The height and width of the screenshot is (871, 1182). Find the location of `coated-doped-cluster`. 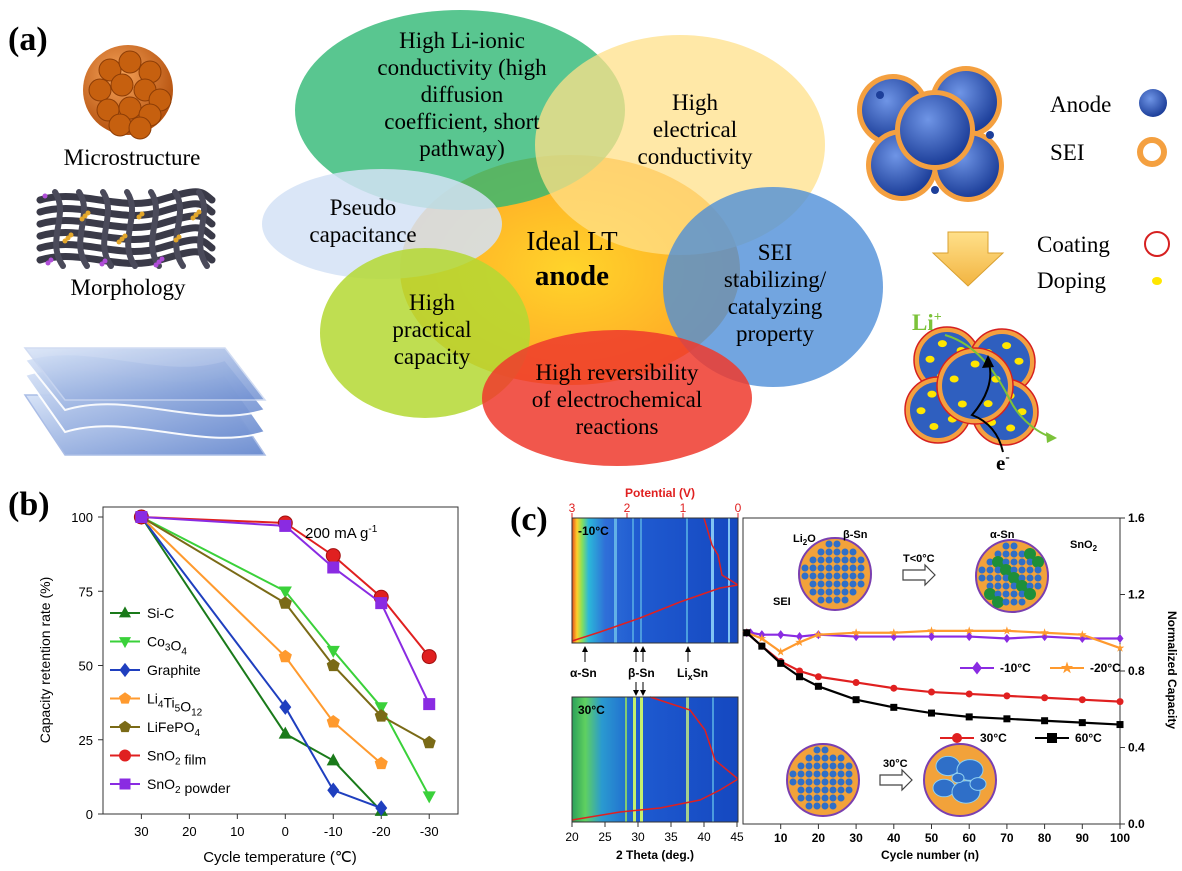

coated-doped-cluster is located at coordinates (971, 386).